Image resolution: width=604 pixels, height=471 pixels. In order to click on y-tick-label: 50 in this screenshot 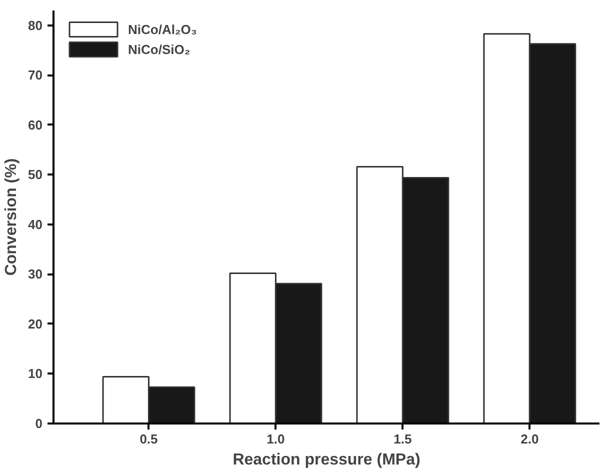, I will do `click(35, 174)`.